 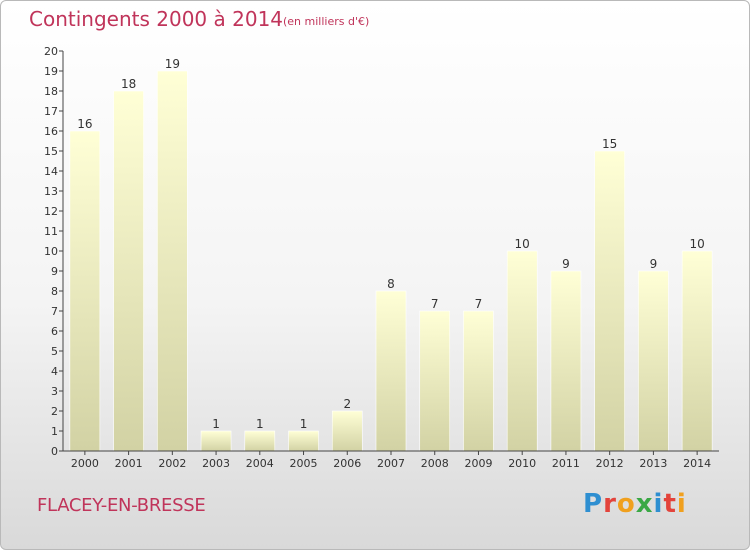 What do you see at coordinates (84, 124) in the screenshot?
I see `bar-value-label: 16` at bounding box center [84, 124].